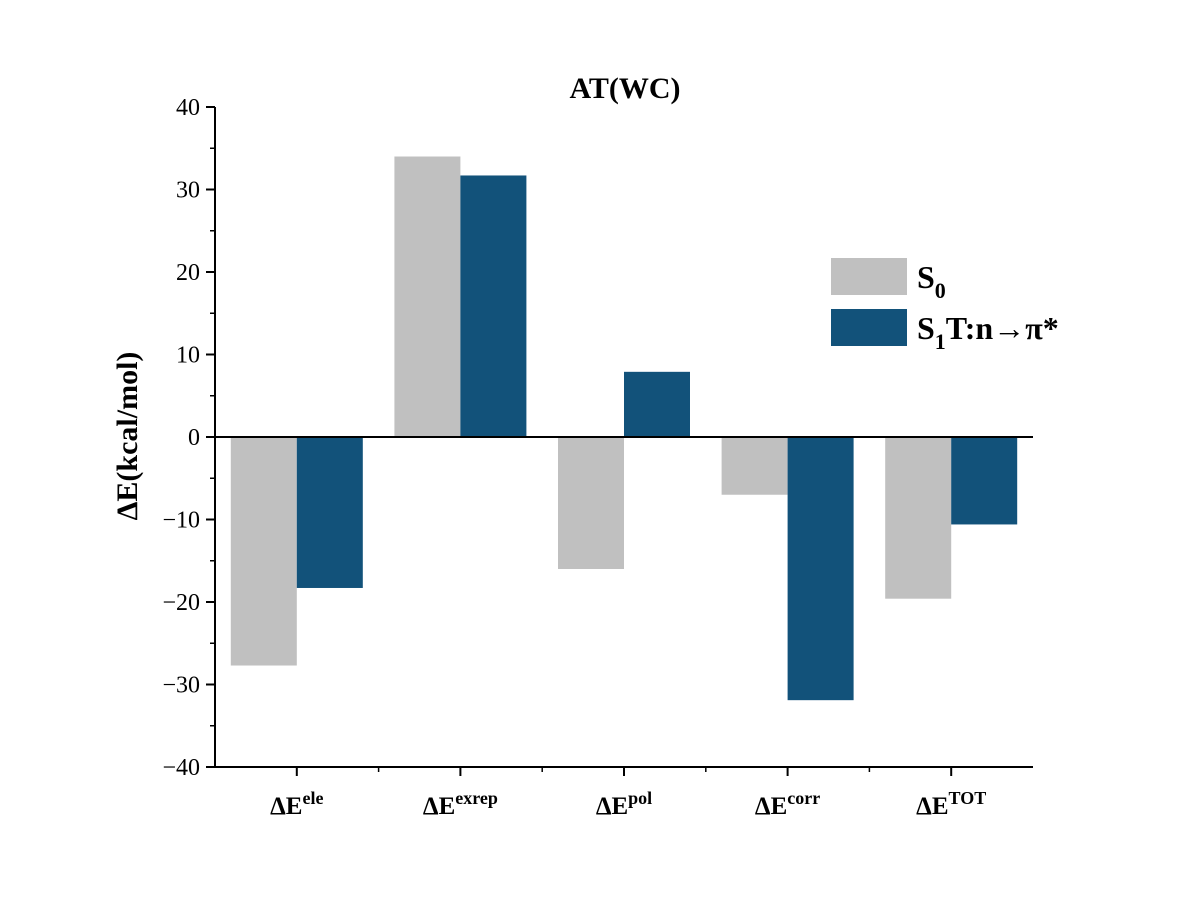 The width and height of the screenshot is (1200, 919). Describe the element at coordinates (181, 521) in the screenshot. I see `y-tick-label: −10` at that location.